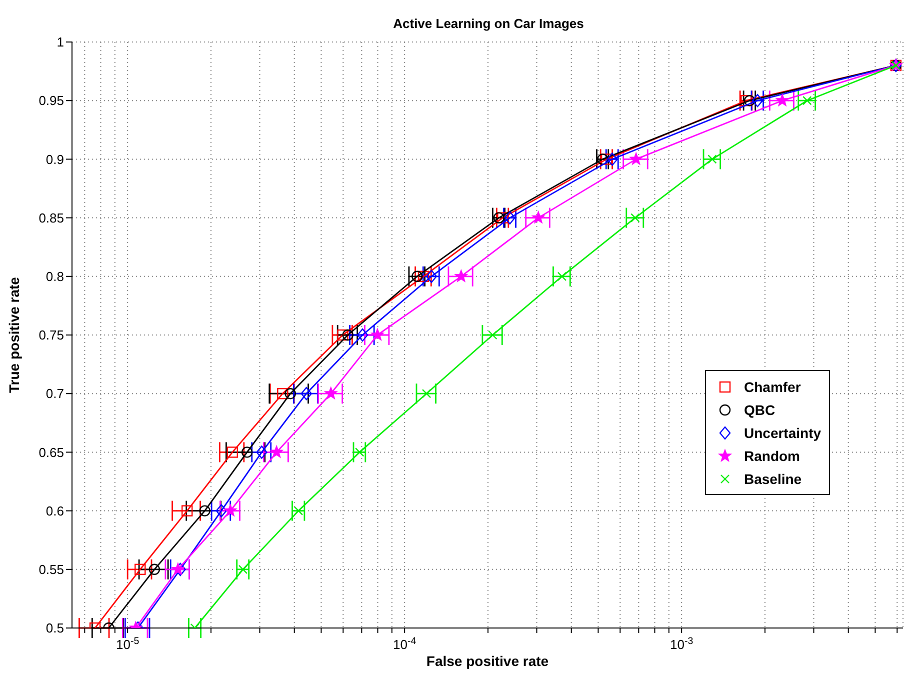 This screenshot has height=677, width=913. Describe the element at coordinates (51, 335) in the screenshot. I see `y-tick-label: 0.75` at that location.